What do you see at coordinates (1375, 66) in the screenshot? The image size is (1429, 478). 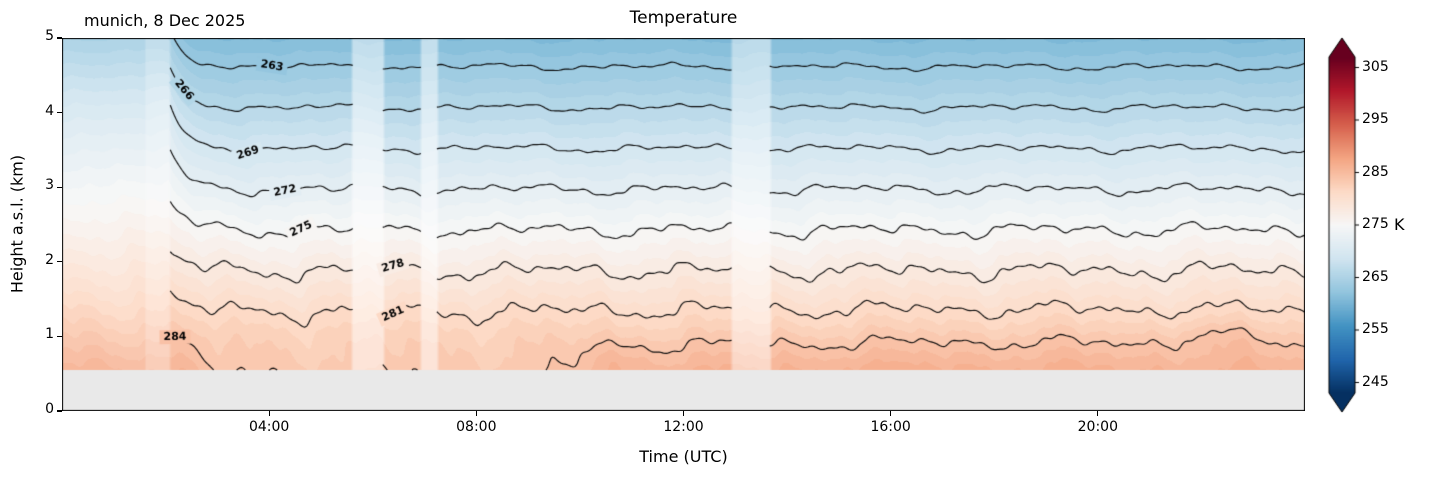 I see `colorbar-tick-label: 305` at bounding box center [1375, 66].